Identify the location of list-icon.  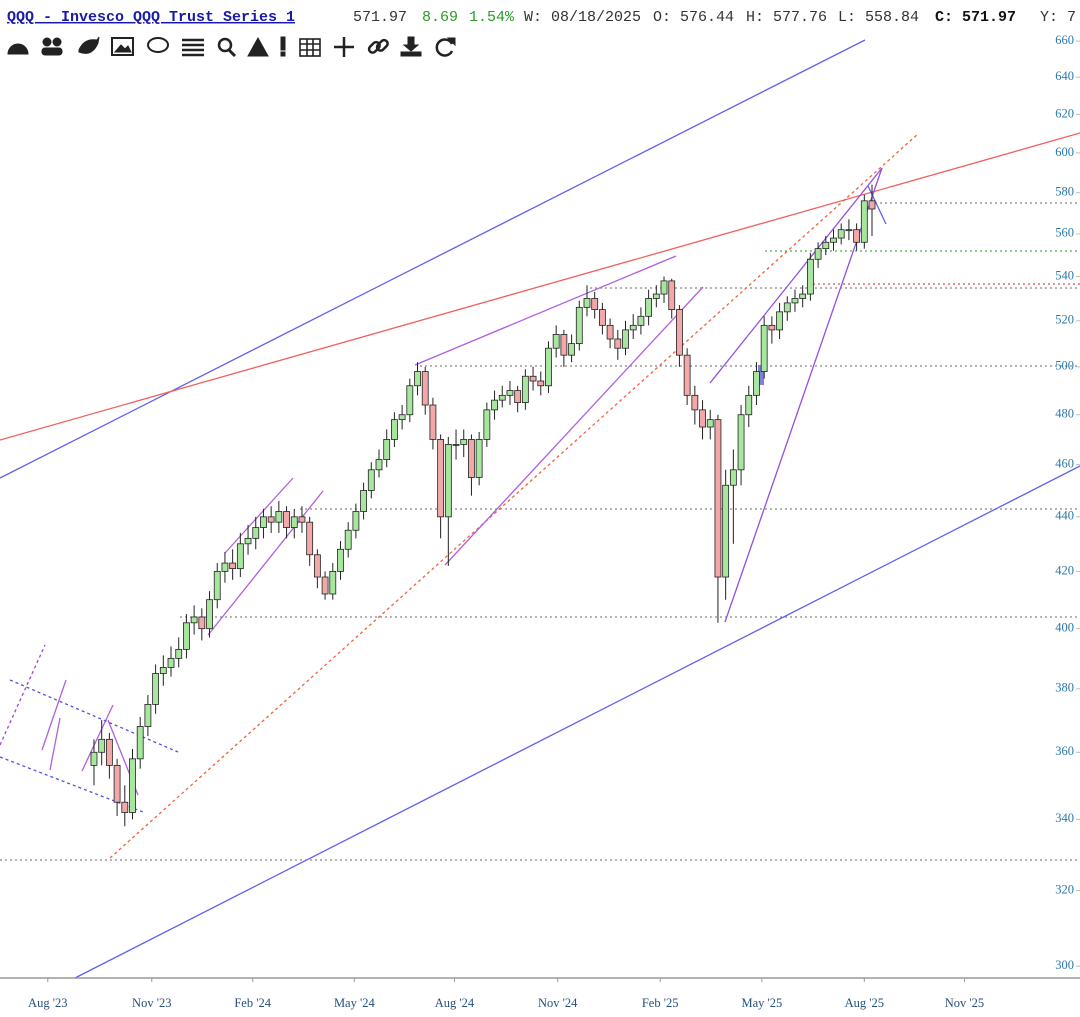
(193, 47).